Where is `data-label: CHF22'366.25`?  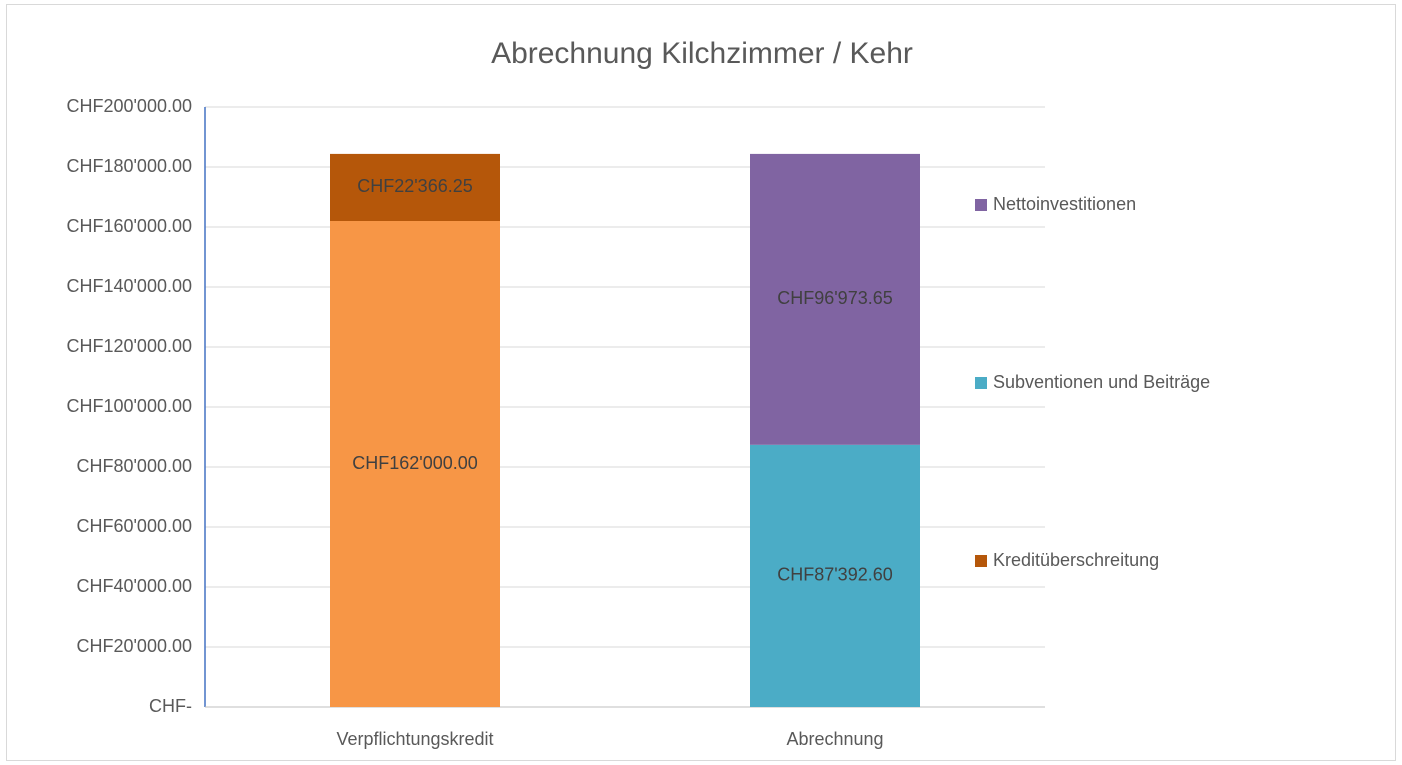 data-label: CHF22'366.25 is located at coordinates (415, 186).